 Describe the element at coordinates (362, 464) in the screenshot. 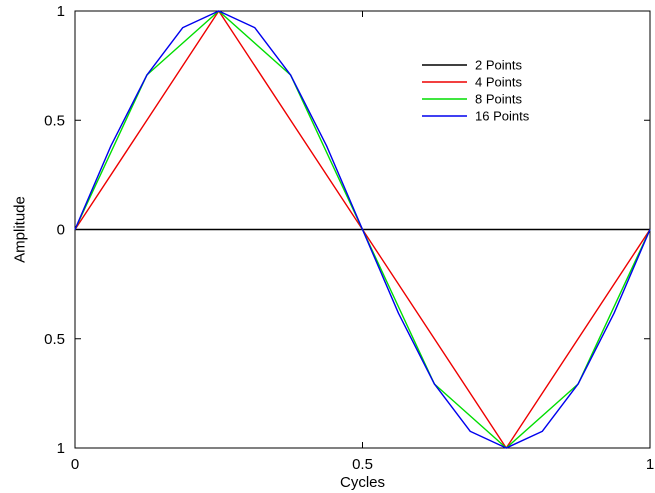

I see `x-tick-label: 0.5` at that location.